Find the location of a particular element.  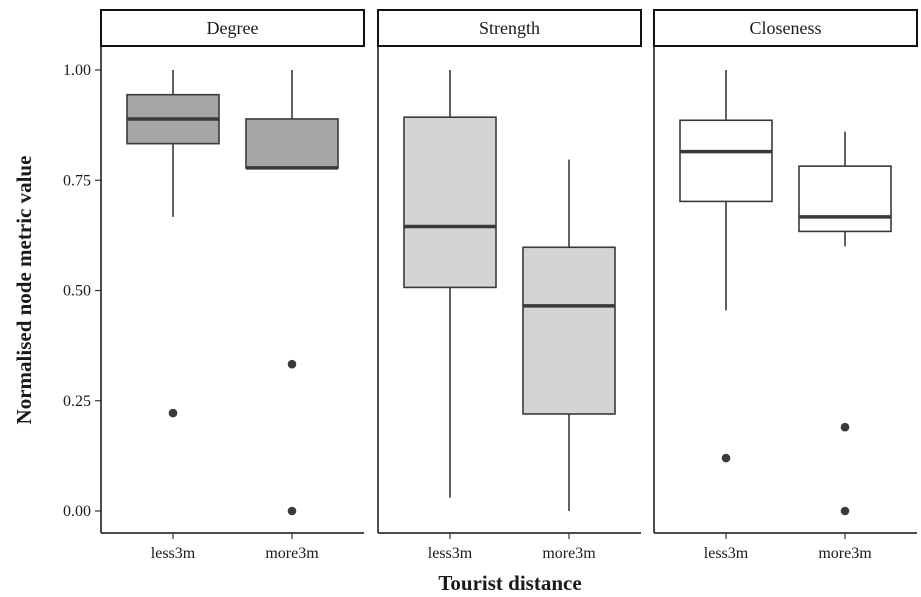

x-axis-title: Tourist distance is located at coordinates (509, 583).